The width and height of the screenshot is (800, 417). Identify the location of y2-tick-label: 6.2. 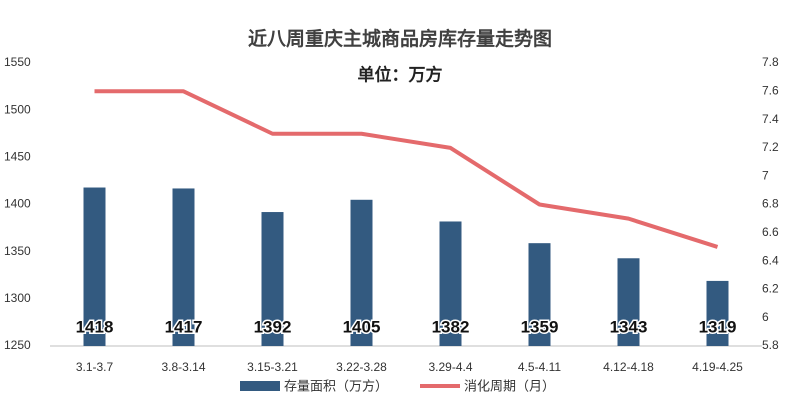
(770, 289).